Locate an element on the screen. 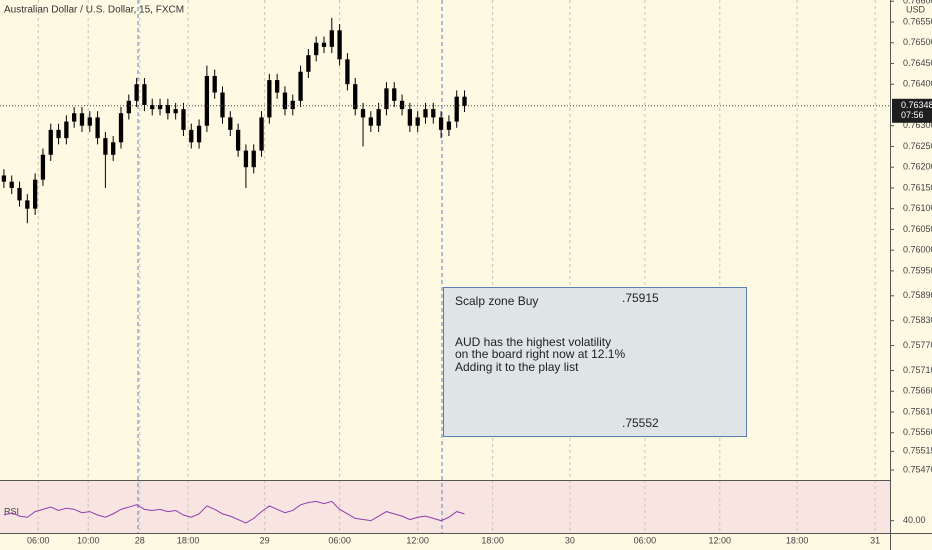 The width and height of the screenshot is (932, 550). y-tick-label: 0.75515 is located at coordinates (917, 451).